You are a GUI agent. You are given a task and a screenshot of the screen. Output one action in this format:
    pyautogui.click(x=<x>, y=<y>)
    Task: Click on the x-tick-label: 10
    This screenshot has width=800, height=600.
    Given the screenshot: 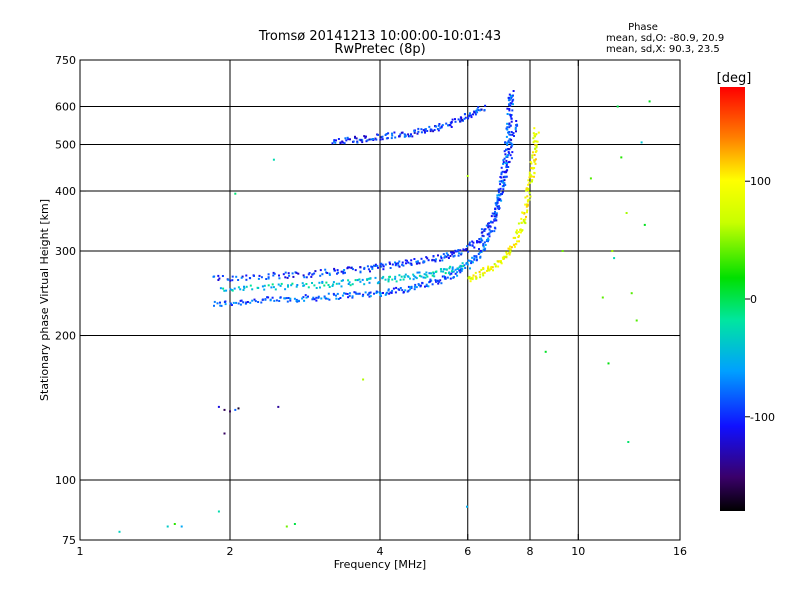 What is the action you would take?
    pyautogui.click(x=578, y=551)
    